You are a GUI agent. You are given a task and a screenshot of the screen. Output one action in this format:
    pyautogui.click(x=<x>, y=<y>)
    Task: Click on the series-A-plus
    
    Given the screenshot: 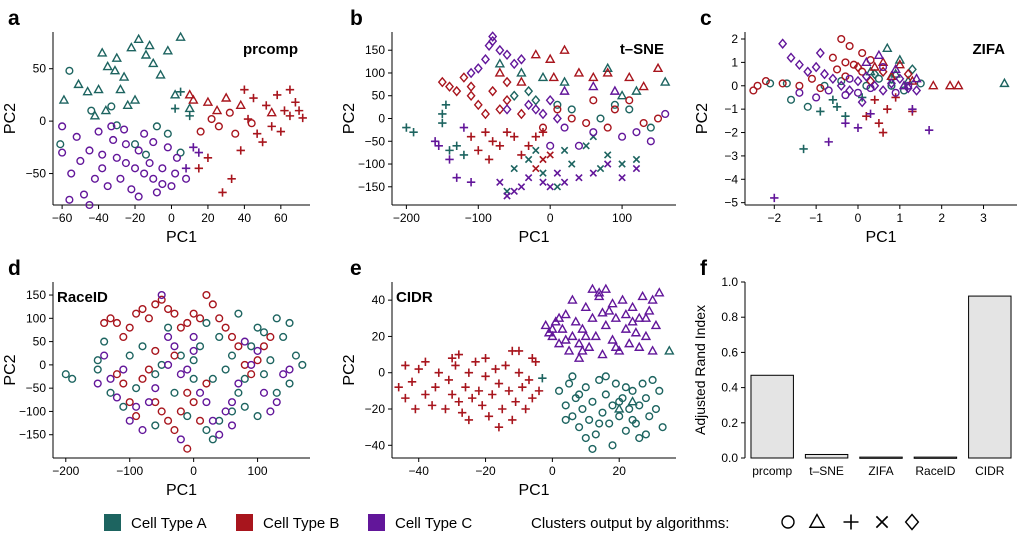 What is the action you would take?
    pyautogui.click(x=833, y=123)
    